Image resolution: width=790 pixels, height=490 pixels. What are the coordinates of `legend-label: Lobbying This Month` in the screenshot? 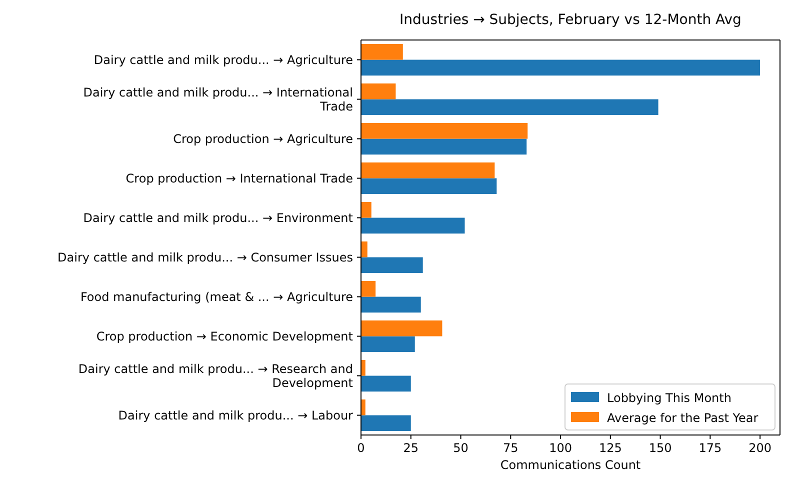 It's located at (669, 398).